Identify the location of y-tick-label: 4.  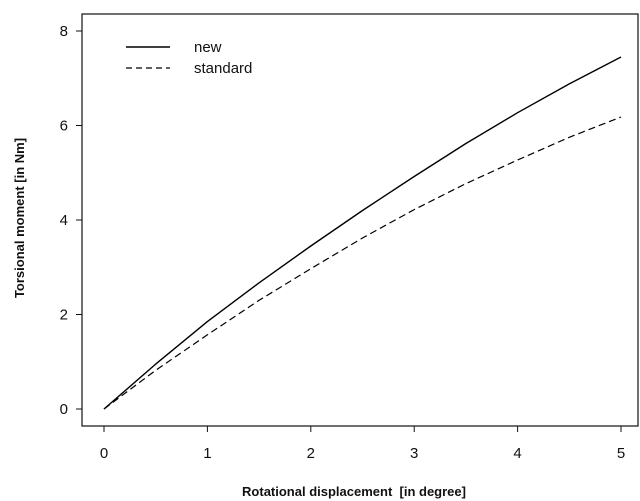
(64, 220).